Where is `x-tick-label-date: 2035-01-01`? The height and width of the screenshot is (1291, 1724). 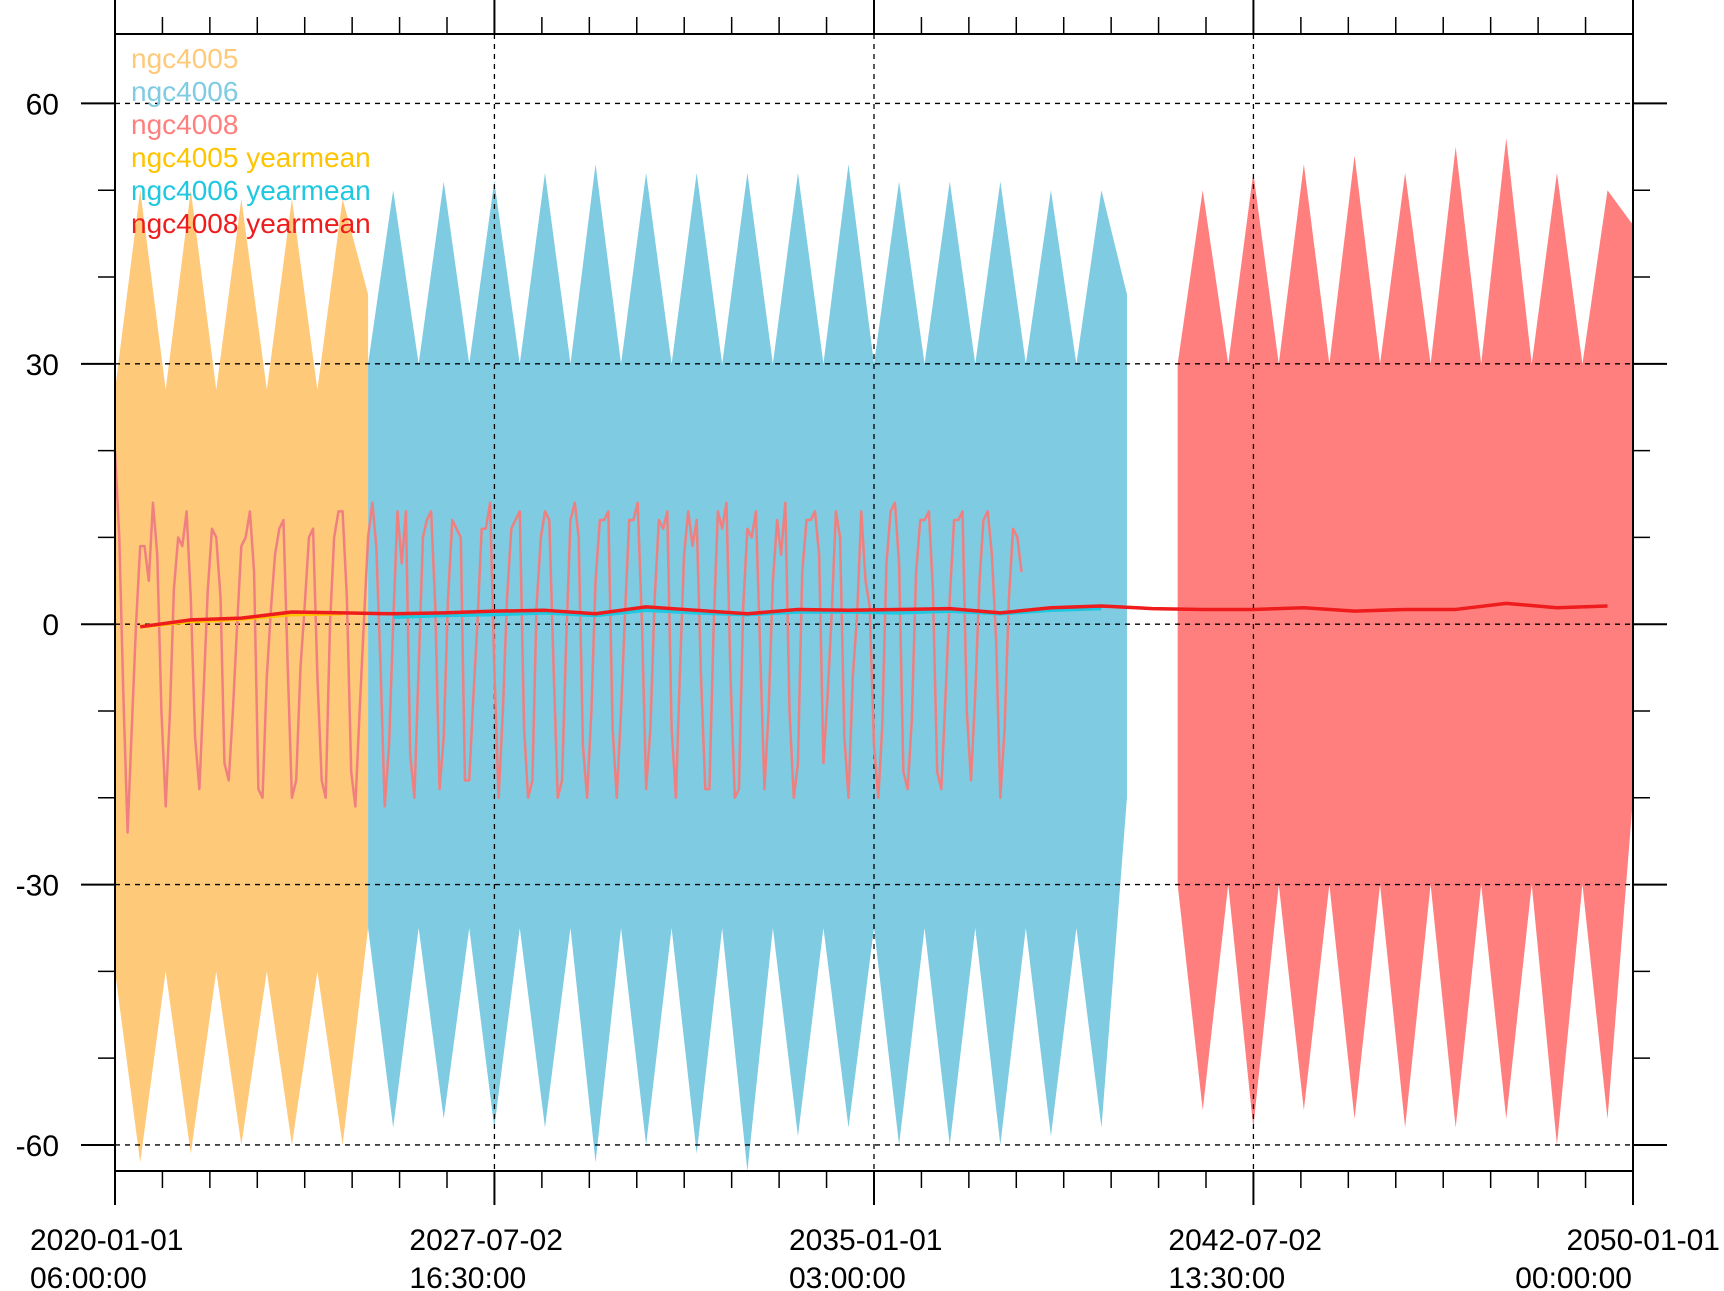 x-tick-label-date: 2035-01-01 is located at coordinates (865, 1240).